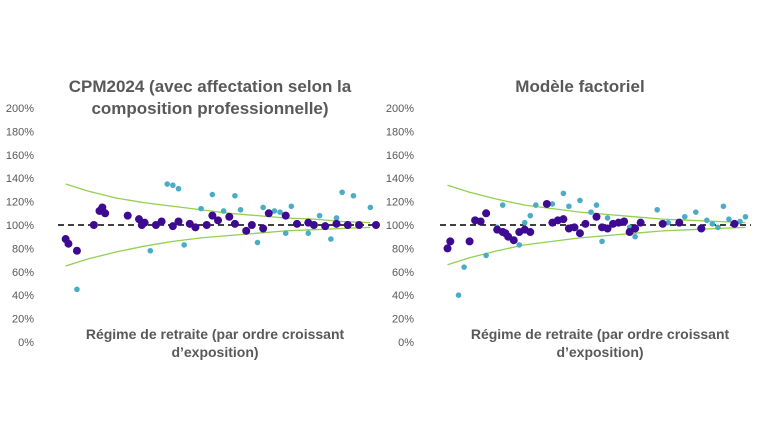 This screenshot has height=433, width=770. What do you see at coordinates (400, 226) in the screenshot?
I see `y-tick-label-right-5: 100%` at bounding box center [400, 226].